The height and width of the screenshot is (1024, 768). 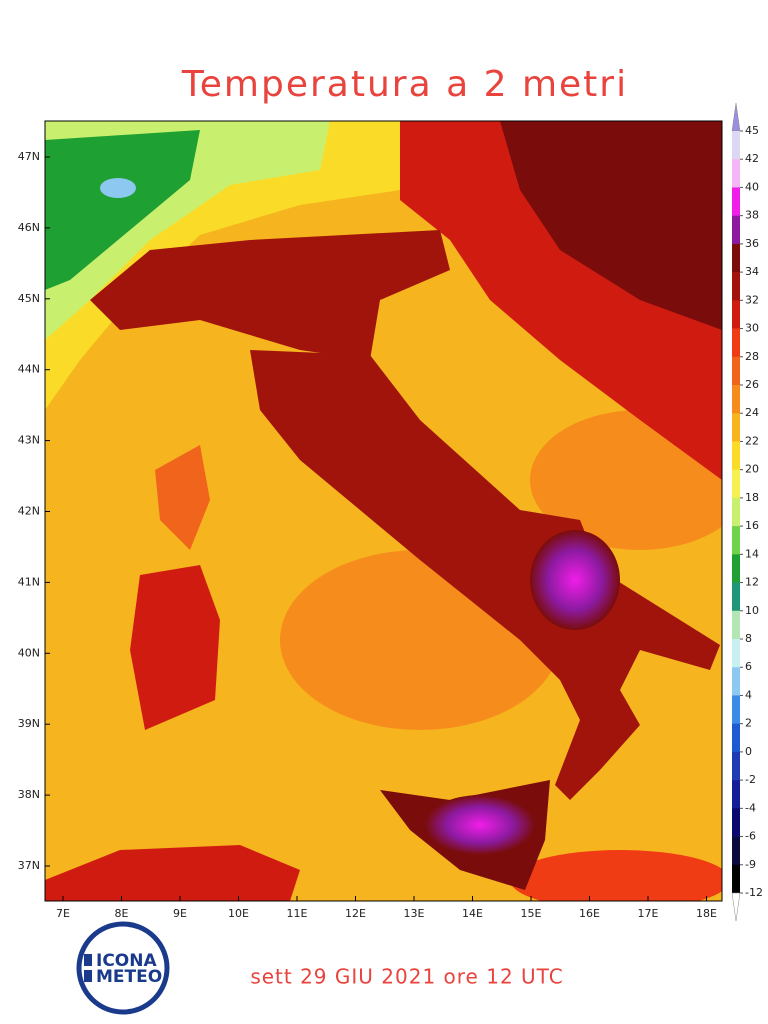 What do you see at coordinates (752, 130) in the screenshot?
I see `colorbar-label: 45` at bounding box center [752, 130].